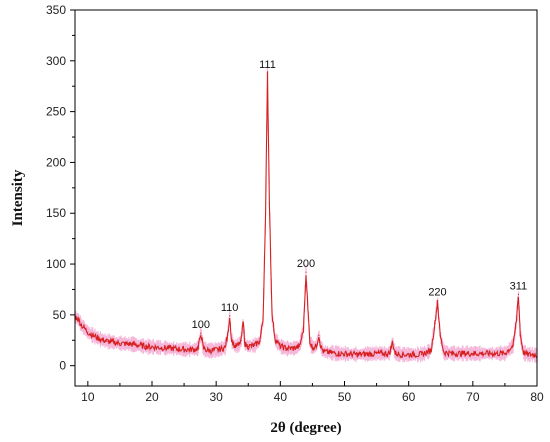 The height and width of the screenshot is (442, 550). What do you see at coordinates (305, 428) in the screenshot?
I see `x-axis-title: 2θ (degree)` at bounding box center [305, 428].